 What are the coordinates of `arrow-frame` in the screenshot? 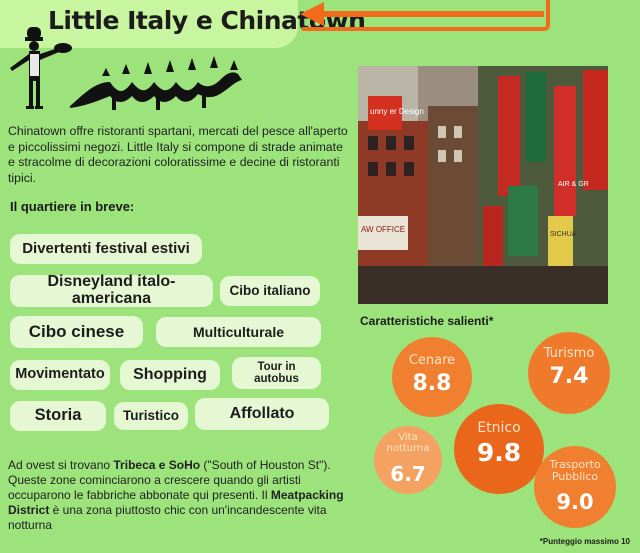 It's located at (426, 15).